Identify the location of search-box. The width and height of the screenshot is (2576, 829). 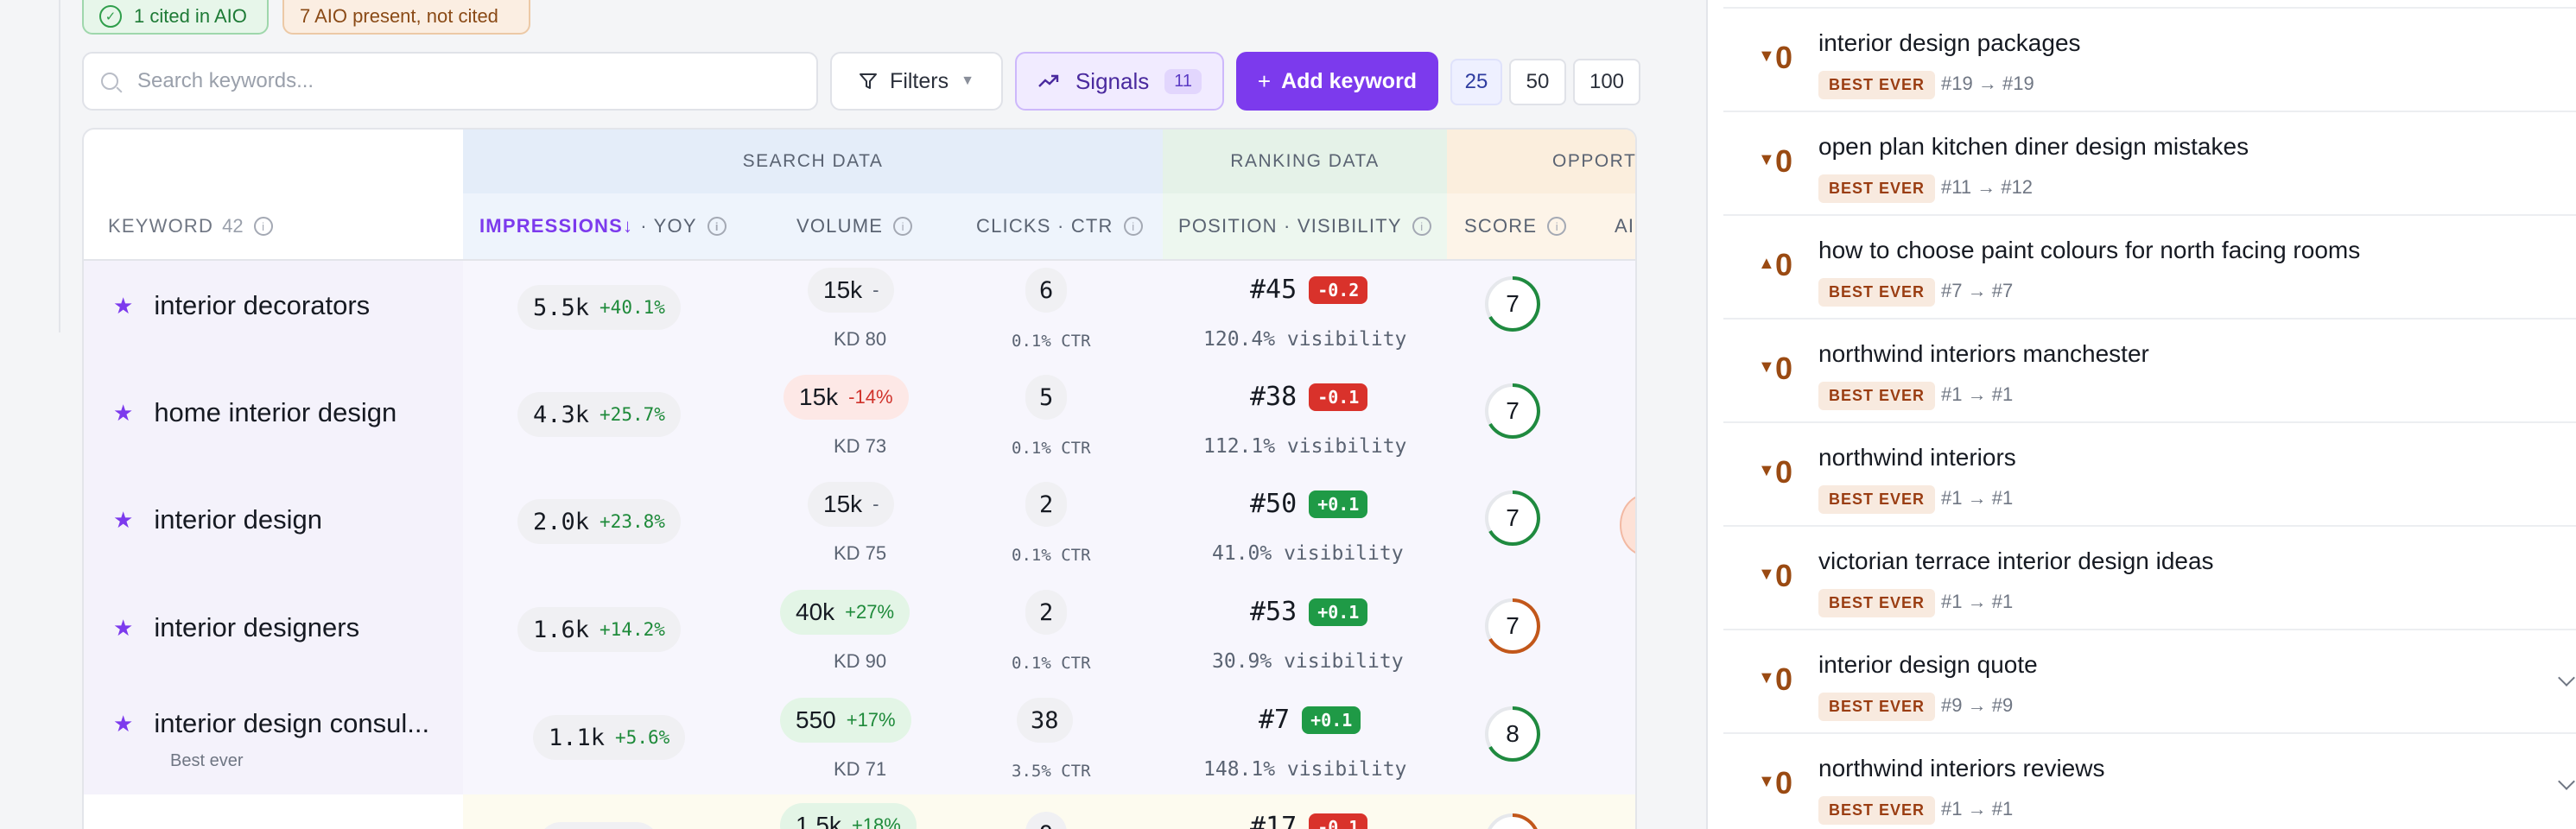
(450, 81).